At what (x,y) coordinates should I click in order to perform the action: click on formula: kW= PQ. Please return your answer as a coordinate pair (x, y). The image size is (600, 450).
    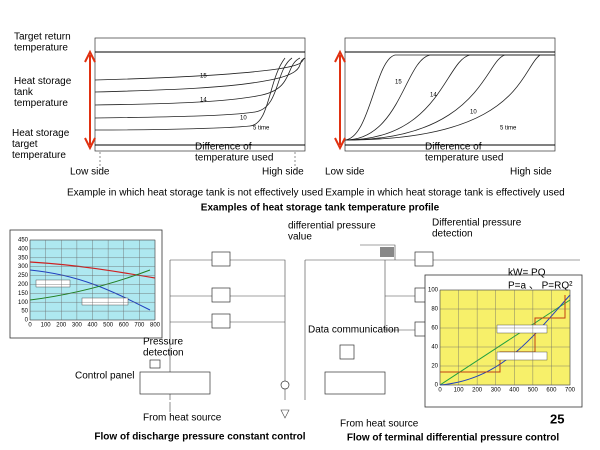
    Looking at the image, I should click on (527, 273).